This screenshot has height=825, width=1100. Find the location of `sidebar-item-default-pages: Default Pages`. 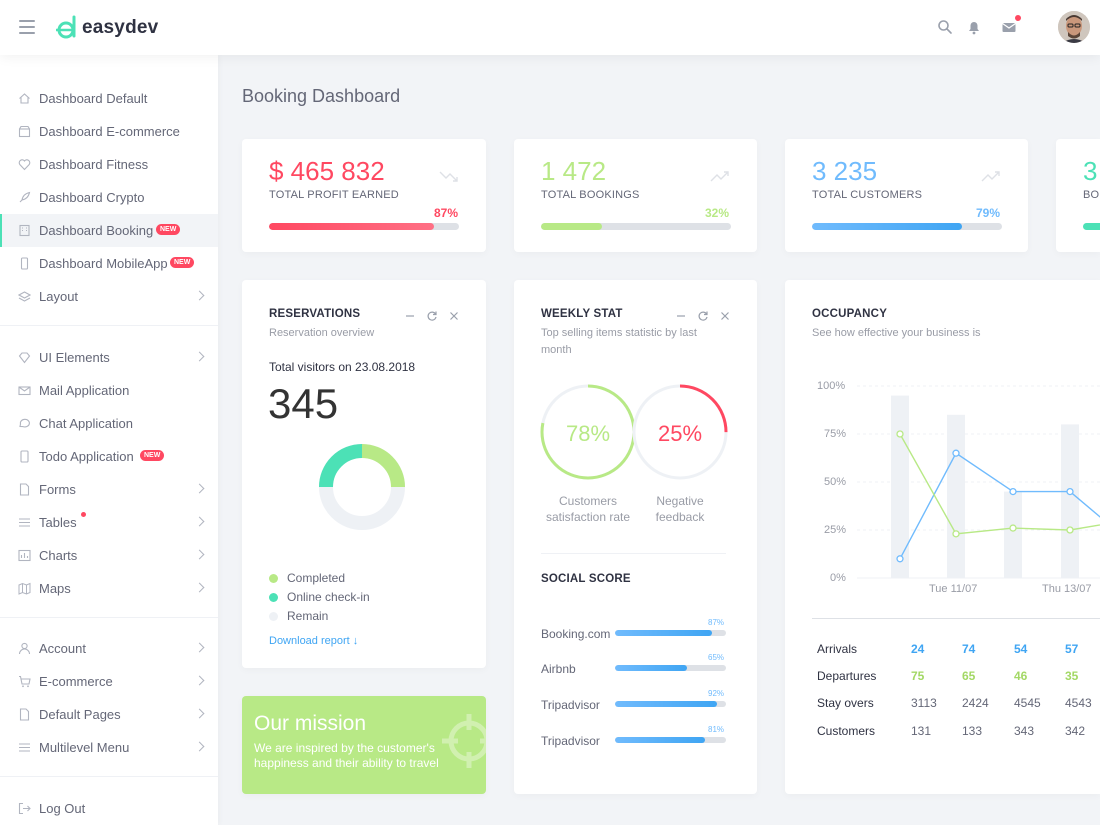

sidebar-item-default-pages: Default Pages is located at coordinates (109, 714).